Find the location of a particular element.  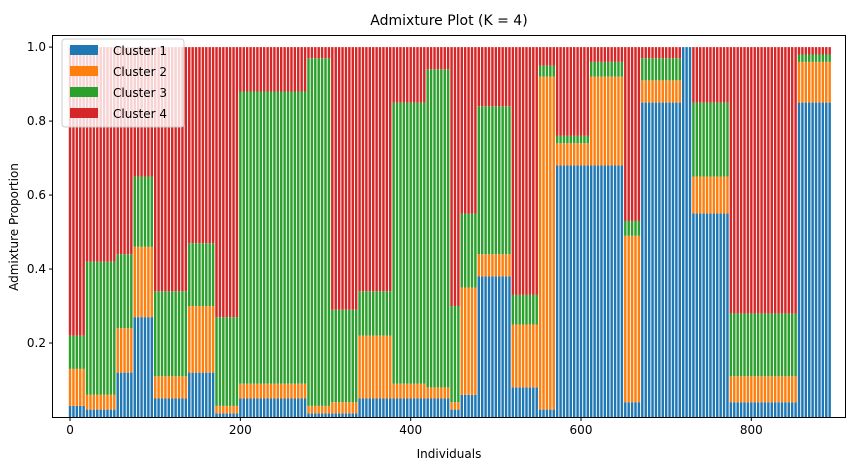

y-tick-label: 0.8 is located at coordinates (36, 121).